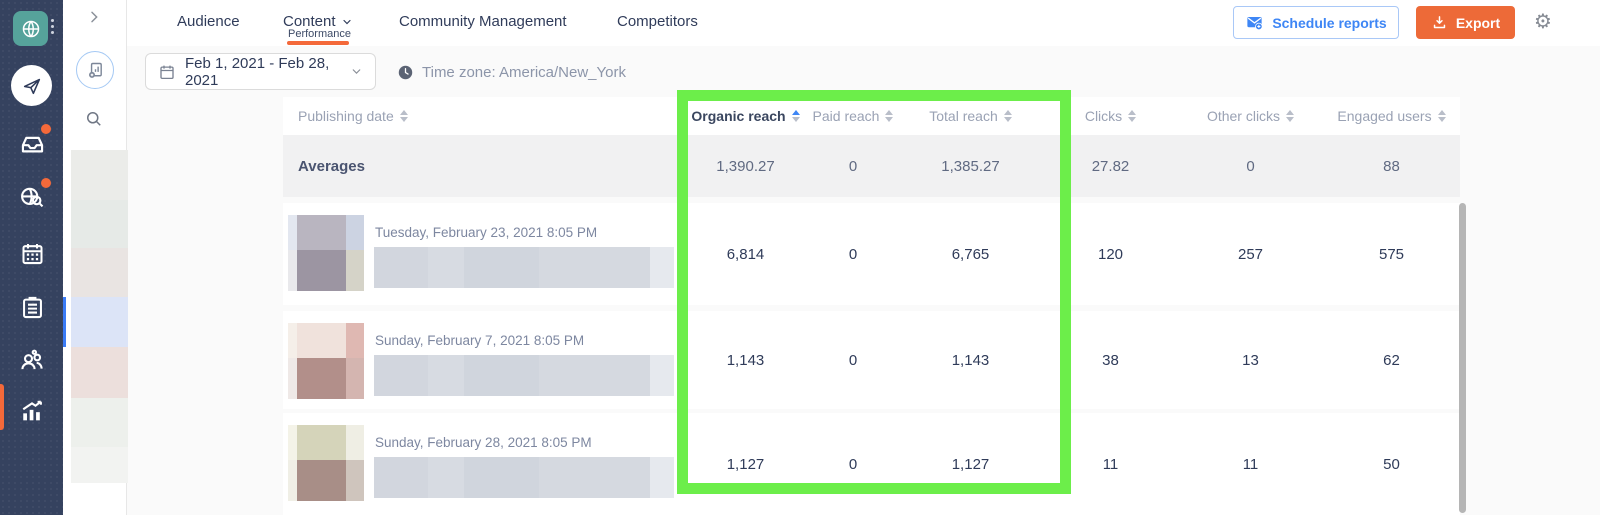 The height and width of the screenshot is (515, 1600). What do you see at coordinates (1110, 464) in the screenshot?
I see `cell-clicks: 11` at bounding box center [1110, 464].